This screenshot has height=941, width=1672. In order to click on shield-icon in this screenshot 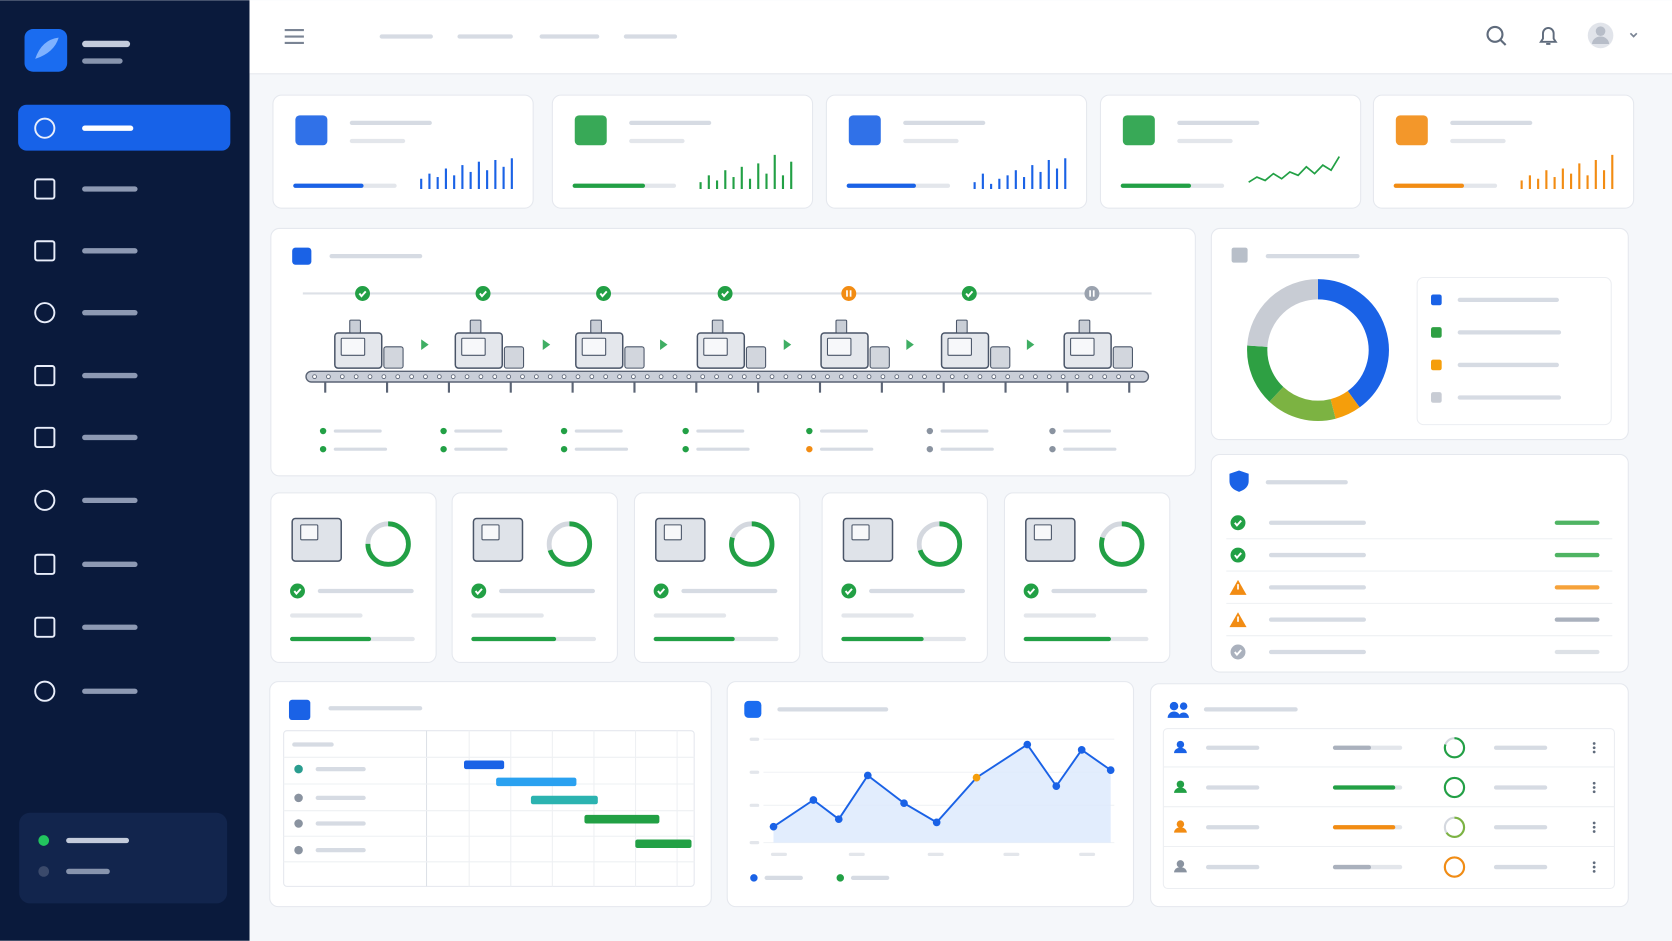, I will do `click(1239, 481)`.